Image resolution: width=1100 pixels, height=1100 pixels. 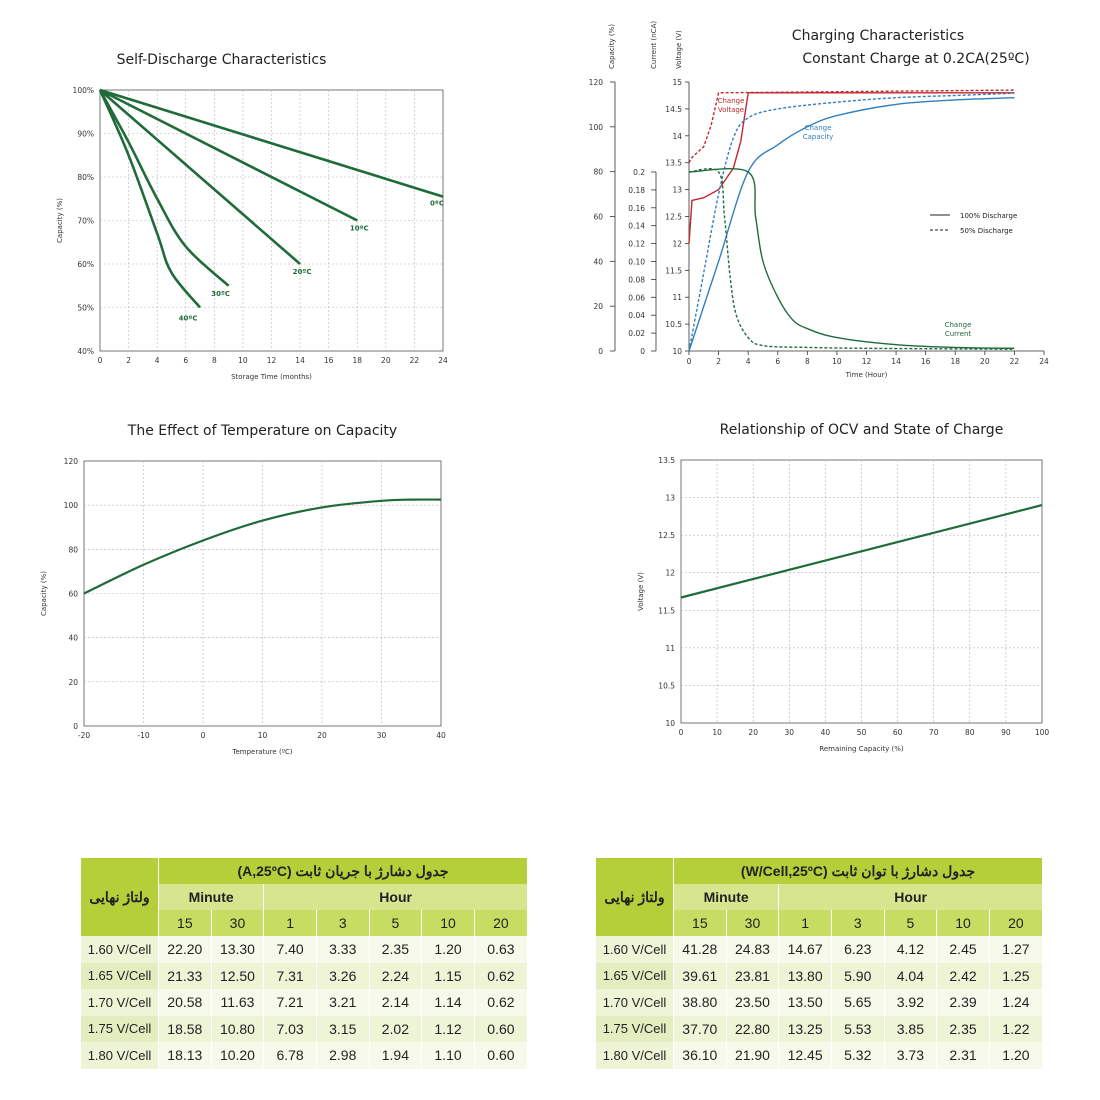 What do you see at coordinates (71, 505) in the screenshot?
I see `y-tick-label: 100` at bounding box center [71, 505].